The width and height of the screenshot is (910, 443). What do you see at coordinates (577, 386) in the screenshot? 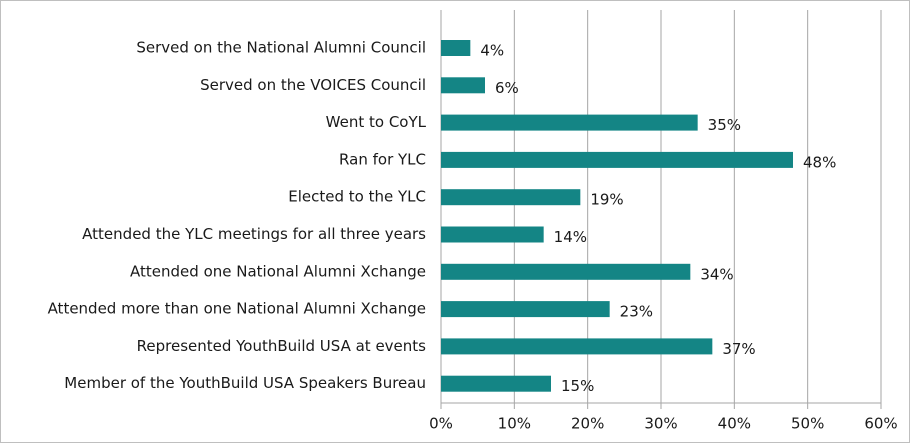
I see `value-label: 15%` at bounding box center [577, 386].